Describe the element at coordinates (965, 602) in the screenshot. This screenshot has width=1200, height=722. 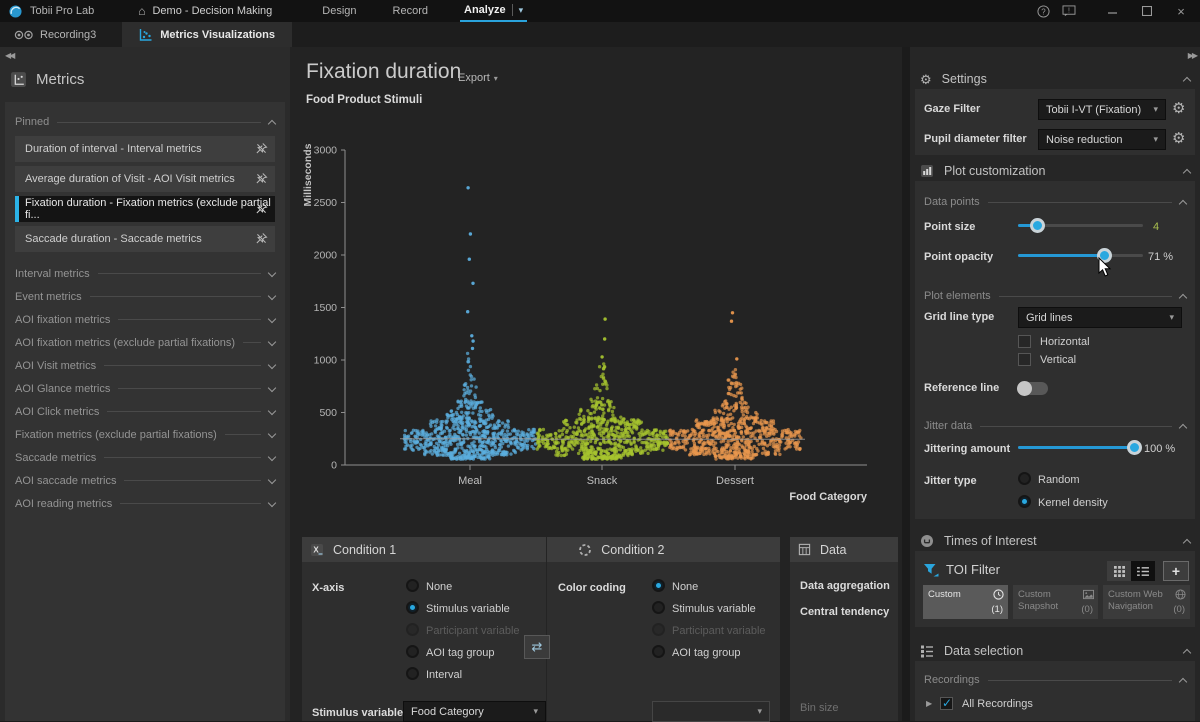
I see `toi-card-custom: Custom (1)` at that location.